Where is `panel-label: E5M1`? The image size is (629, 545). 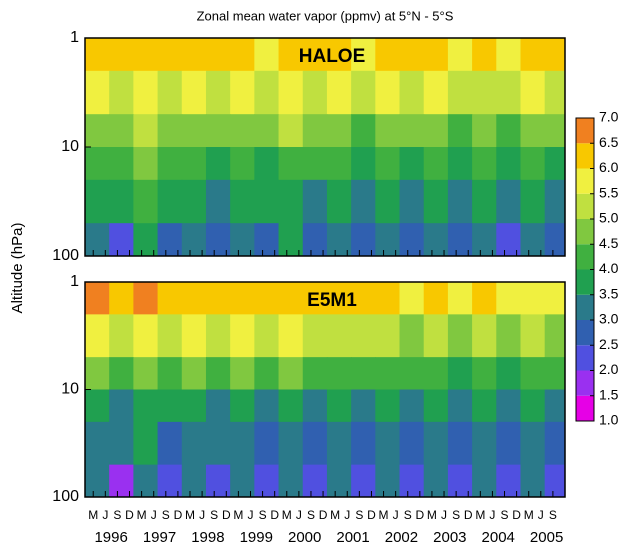 panel-label: E5M1 is located at coordinates (332, 300).